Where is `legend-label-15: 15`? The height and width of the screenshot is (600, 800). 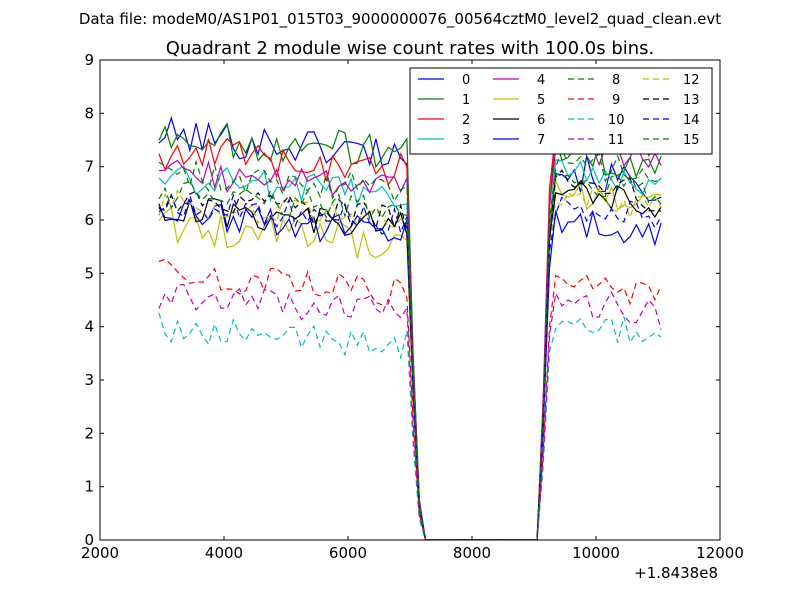
legend-label-15: 15 is located at coordinates (691, 140).